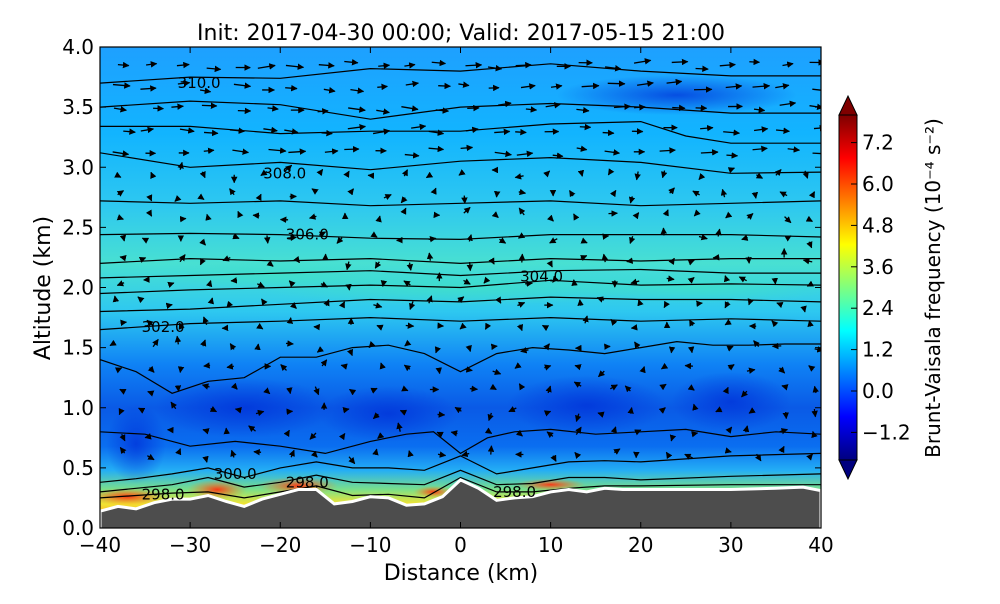 This screenshot has width=1000, height=604. I want to click on y-tick-label: 4.0, so click(78, 47).